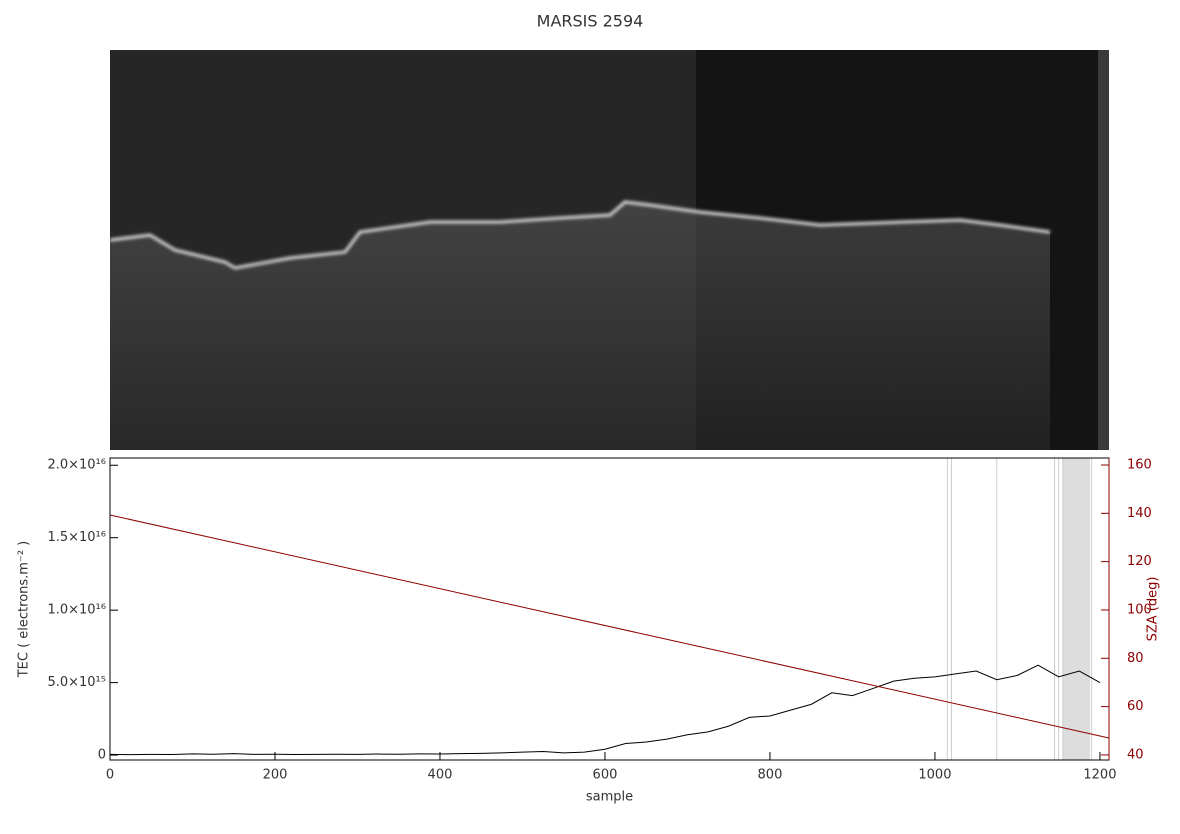 The width and height of the screenshot is (1180, 834). I want to click on x-tick-label: 800, so click(770, 775).